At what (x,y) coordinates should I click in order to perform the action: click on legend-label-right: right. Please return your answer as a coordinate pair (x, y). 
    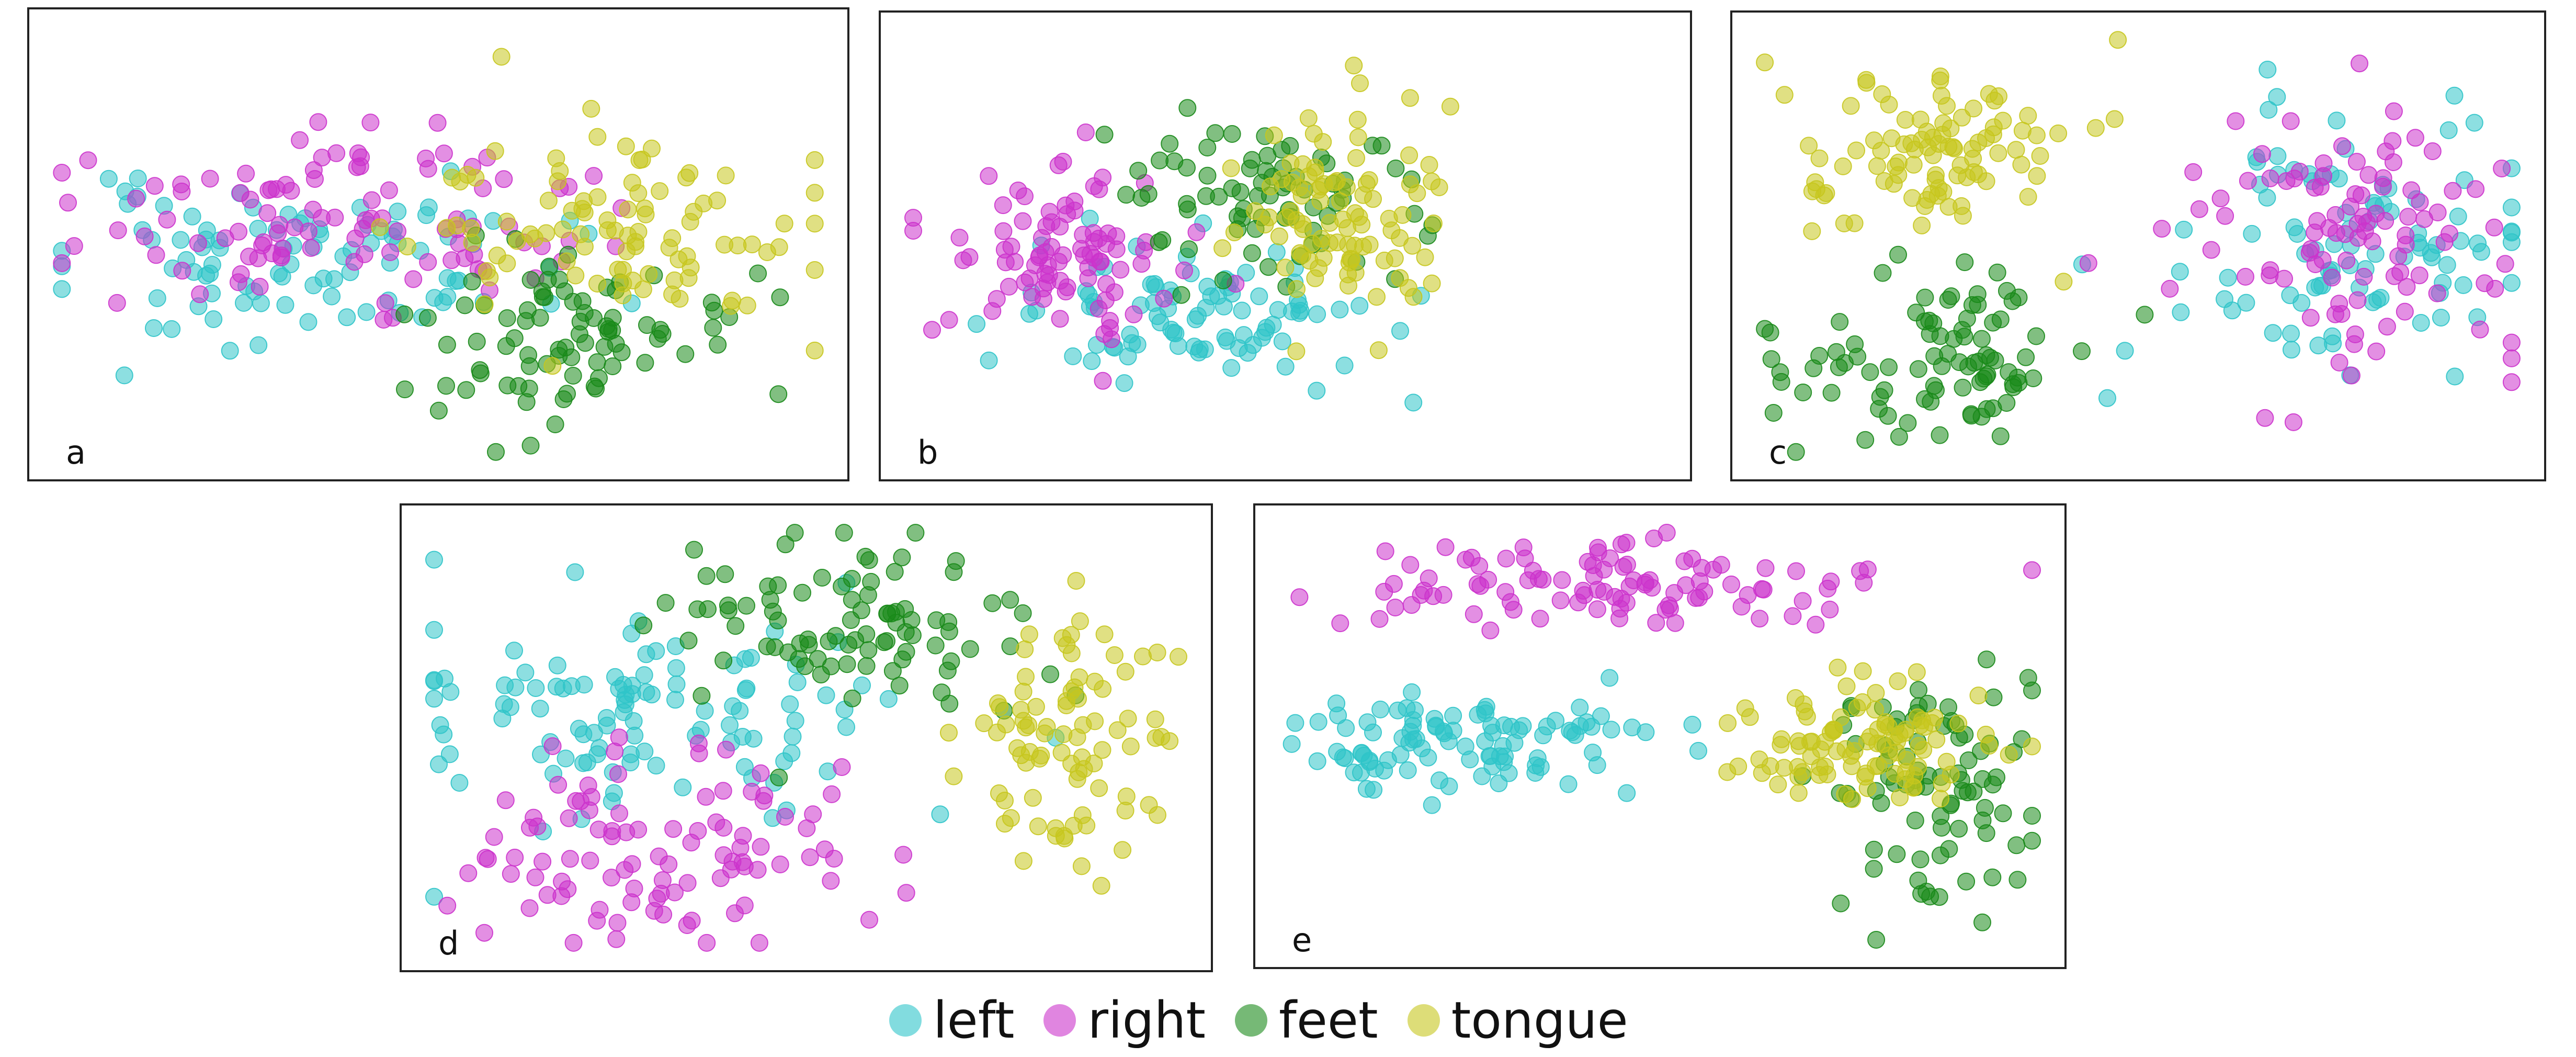
    Looking at the image, I should click on (1146, 1021).